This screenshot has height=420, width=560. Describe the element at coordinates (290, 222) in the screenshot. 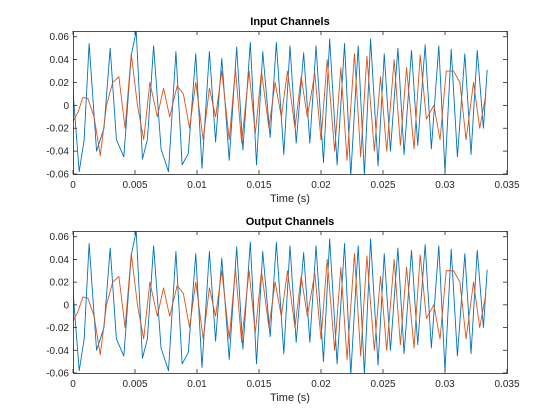

I see `plot-title: Output Channels` at that location.